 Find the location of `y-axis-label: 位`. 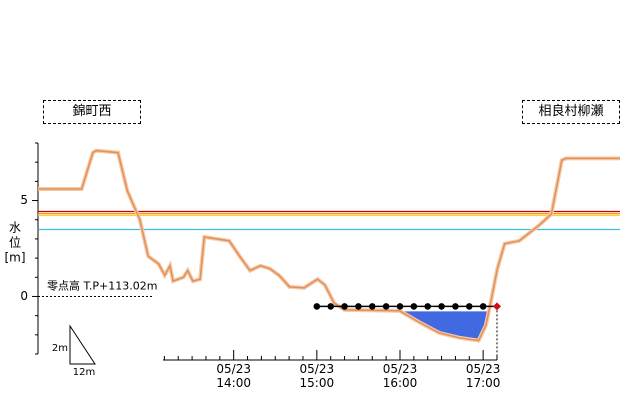

y-axis-label: 位 is located at coordinates (15, 242).